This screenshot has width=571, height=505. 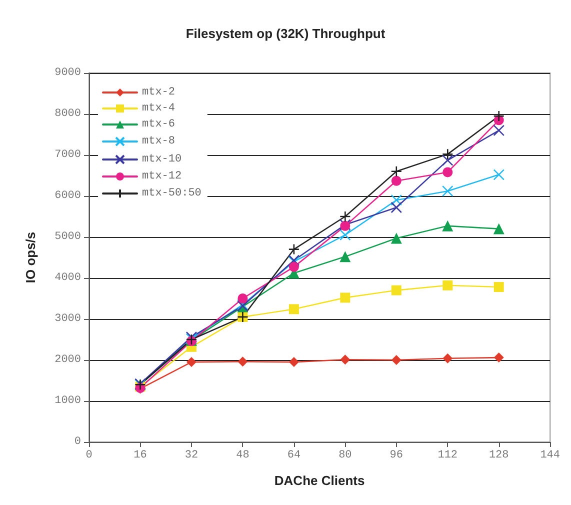 What do you see at coordinates (67, 360) in the screenshot?
I see `y-tick-label: 2000` at bounding box center [67, 360].